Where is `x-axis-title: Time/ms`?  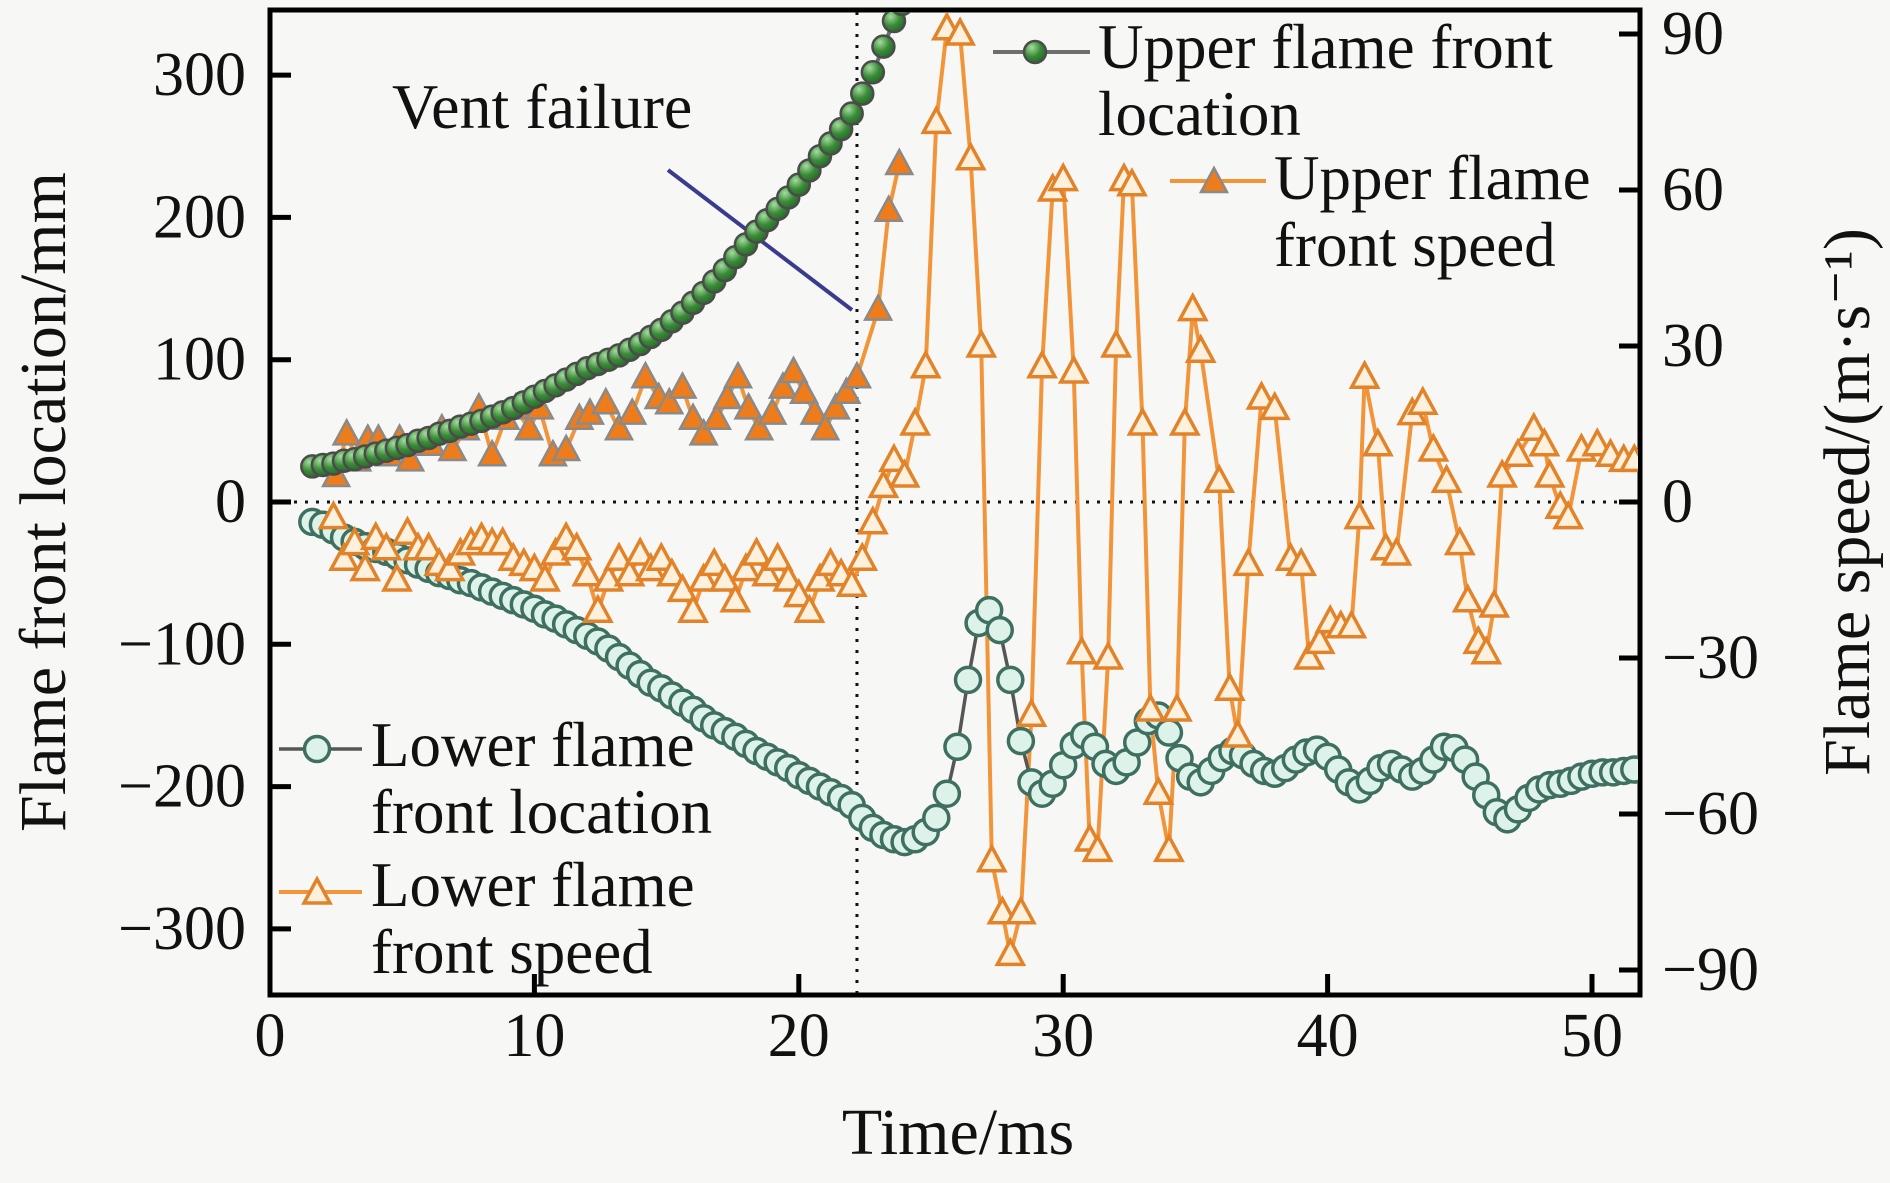
x-axis-title: Time/ms is located at coordinates (958, 1132).